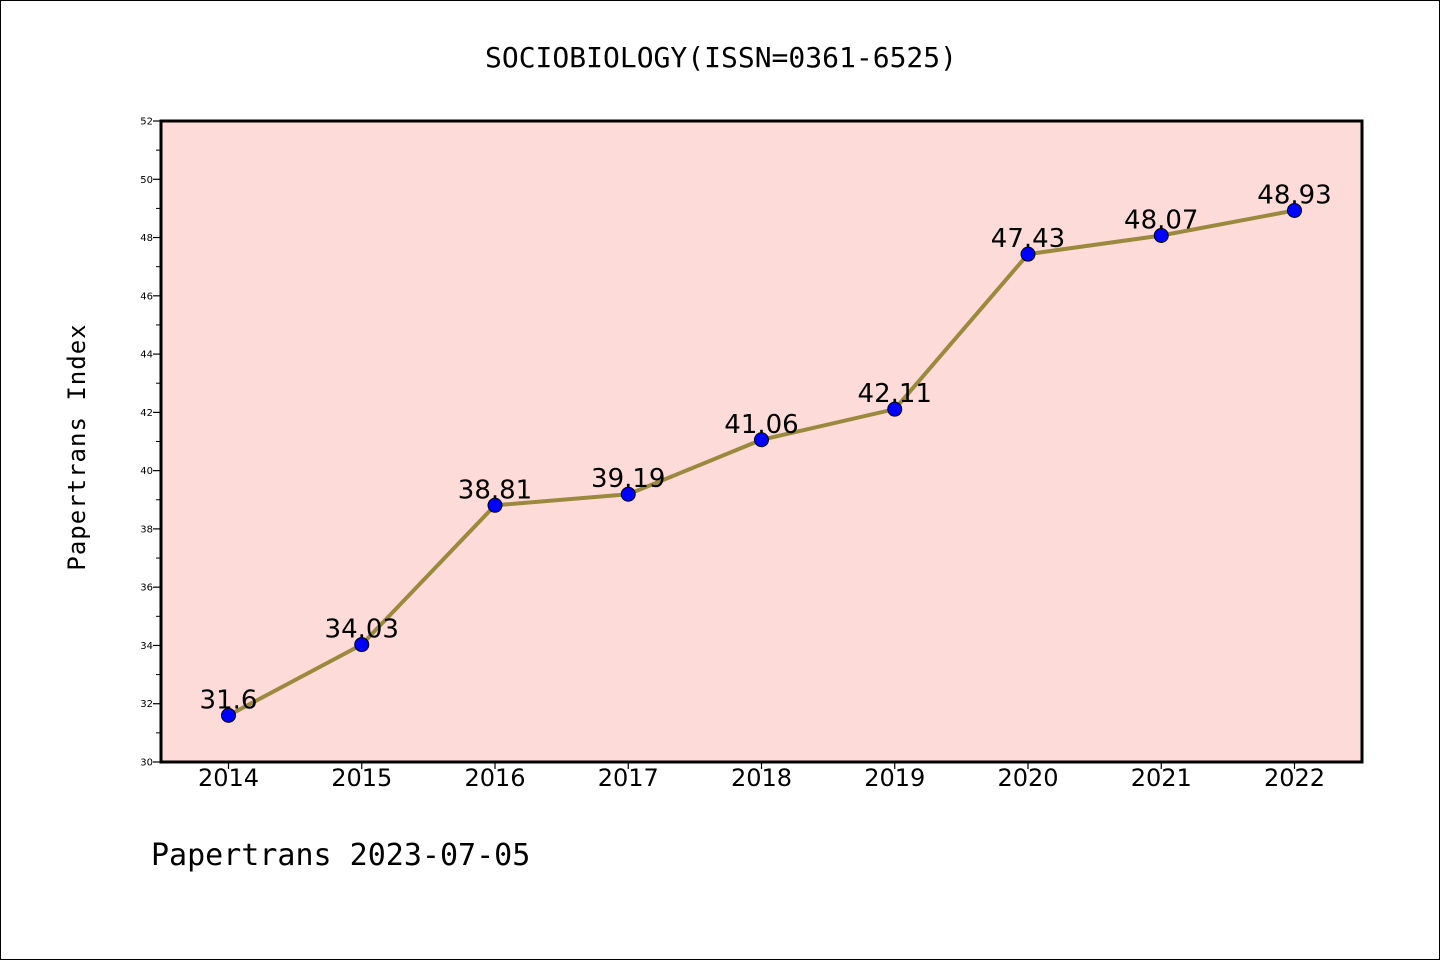 Image resolution: width=1440 pixels, height=964 pixels. What do you see at coordinates (761, 425) in the screenshot?
I see `data-label: 41.06` at bounding box center [761, 425].